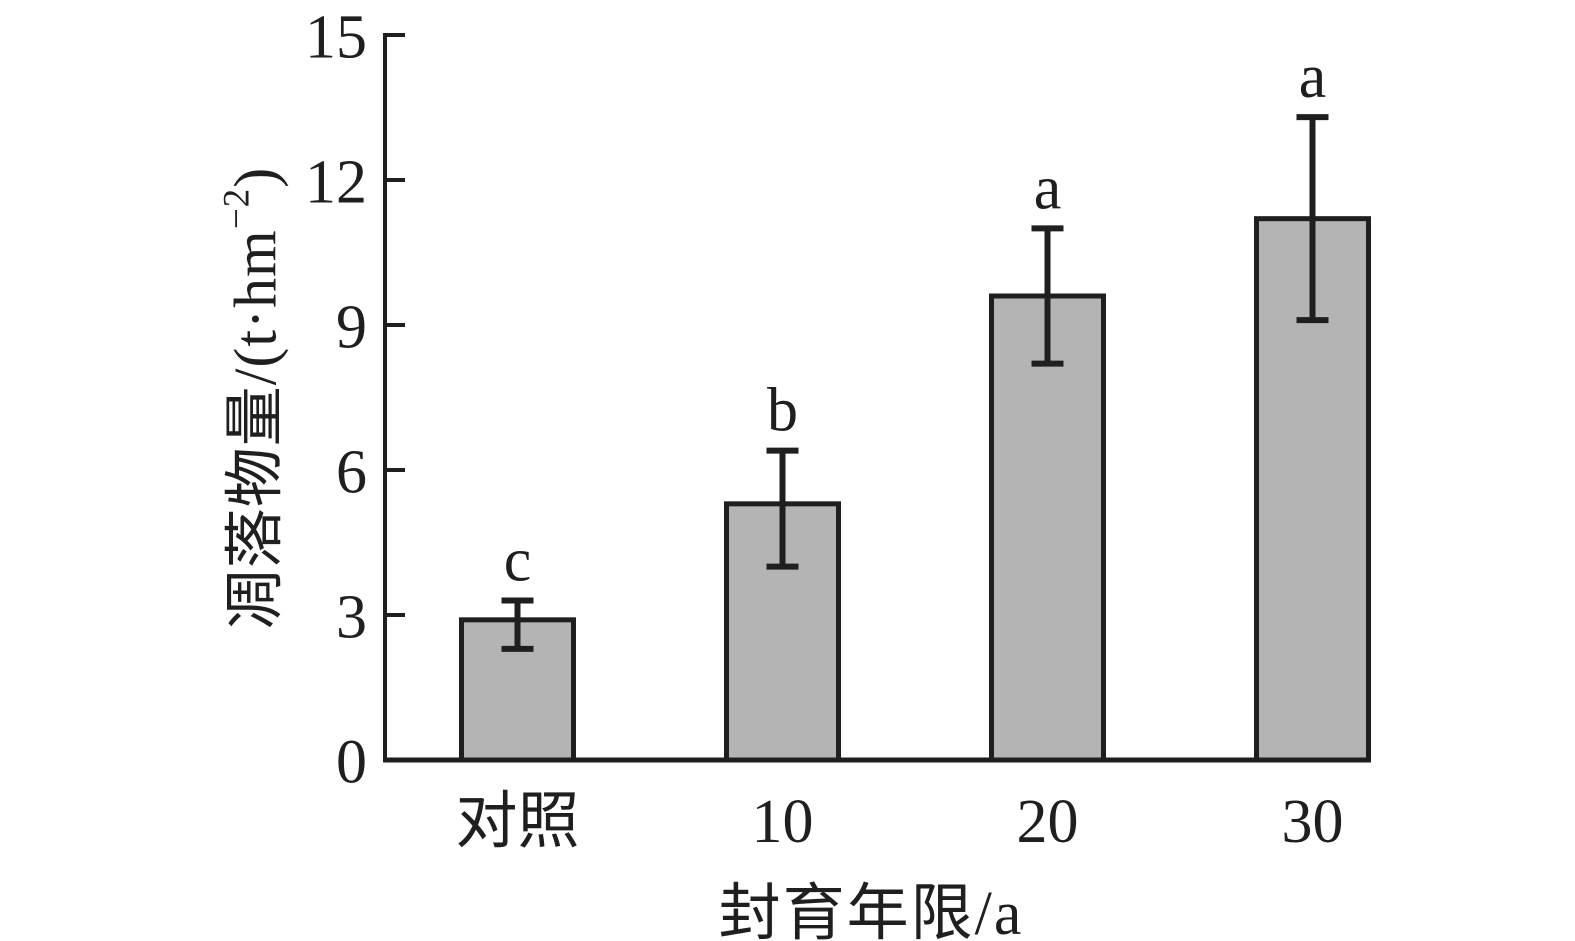 The image size is (1575, 941). Describe the element at coordinates (1313, 822) in the screenshot. I see `x-tick-label: 30` at that location.